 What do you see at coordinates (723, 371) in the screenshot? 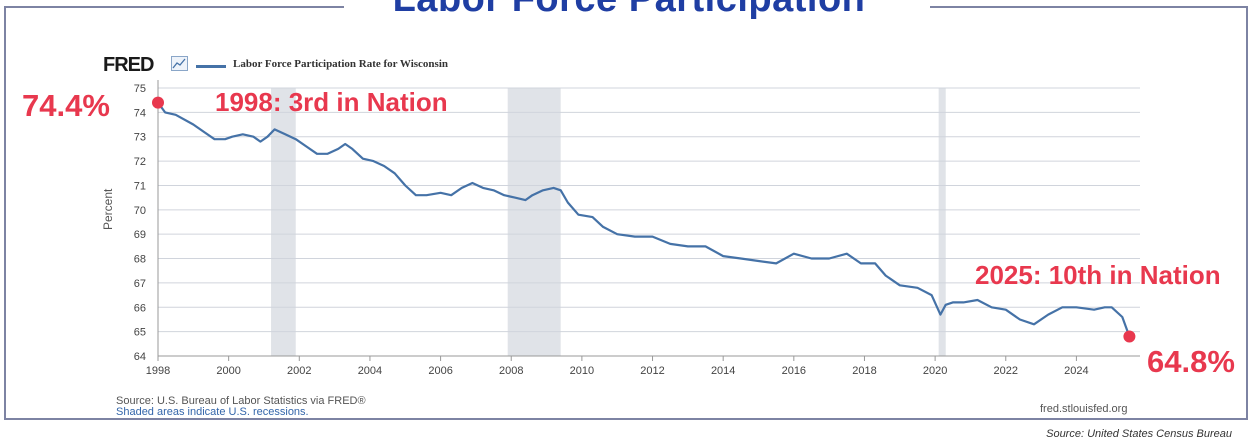
I see `x-tick-label: 2014` at bounding box center [723, 371].